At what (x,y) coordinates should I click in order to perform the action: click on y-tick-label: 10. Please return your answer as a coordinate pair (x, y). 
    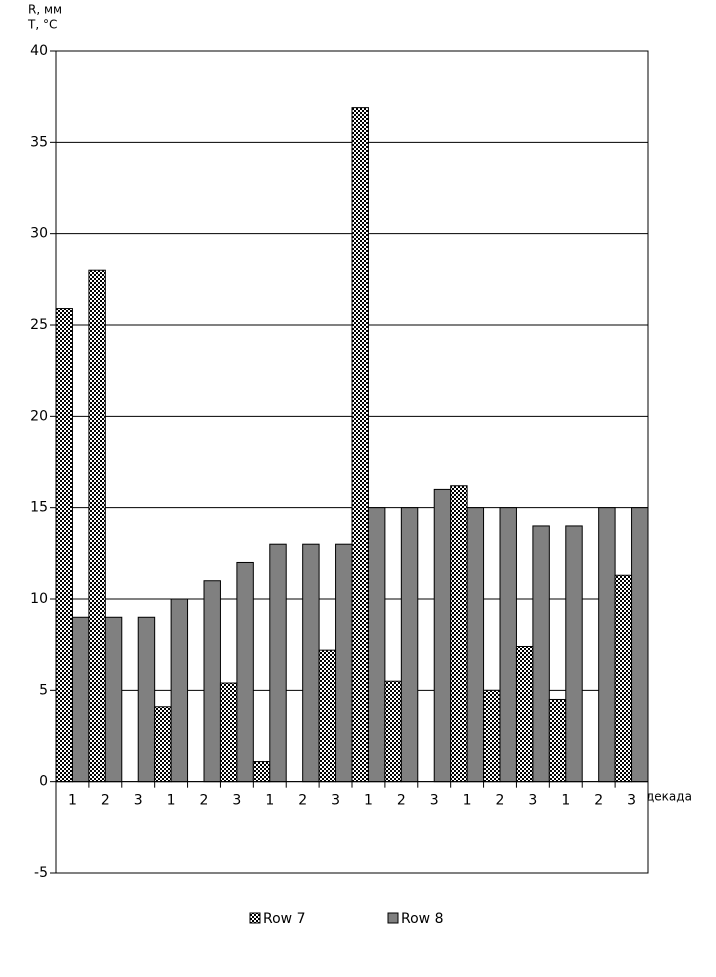
    Looking at the image, I should click on (39, 599).